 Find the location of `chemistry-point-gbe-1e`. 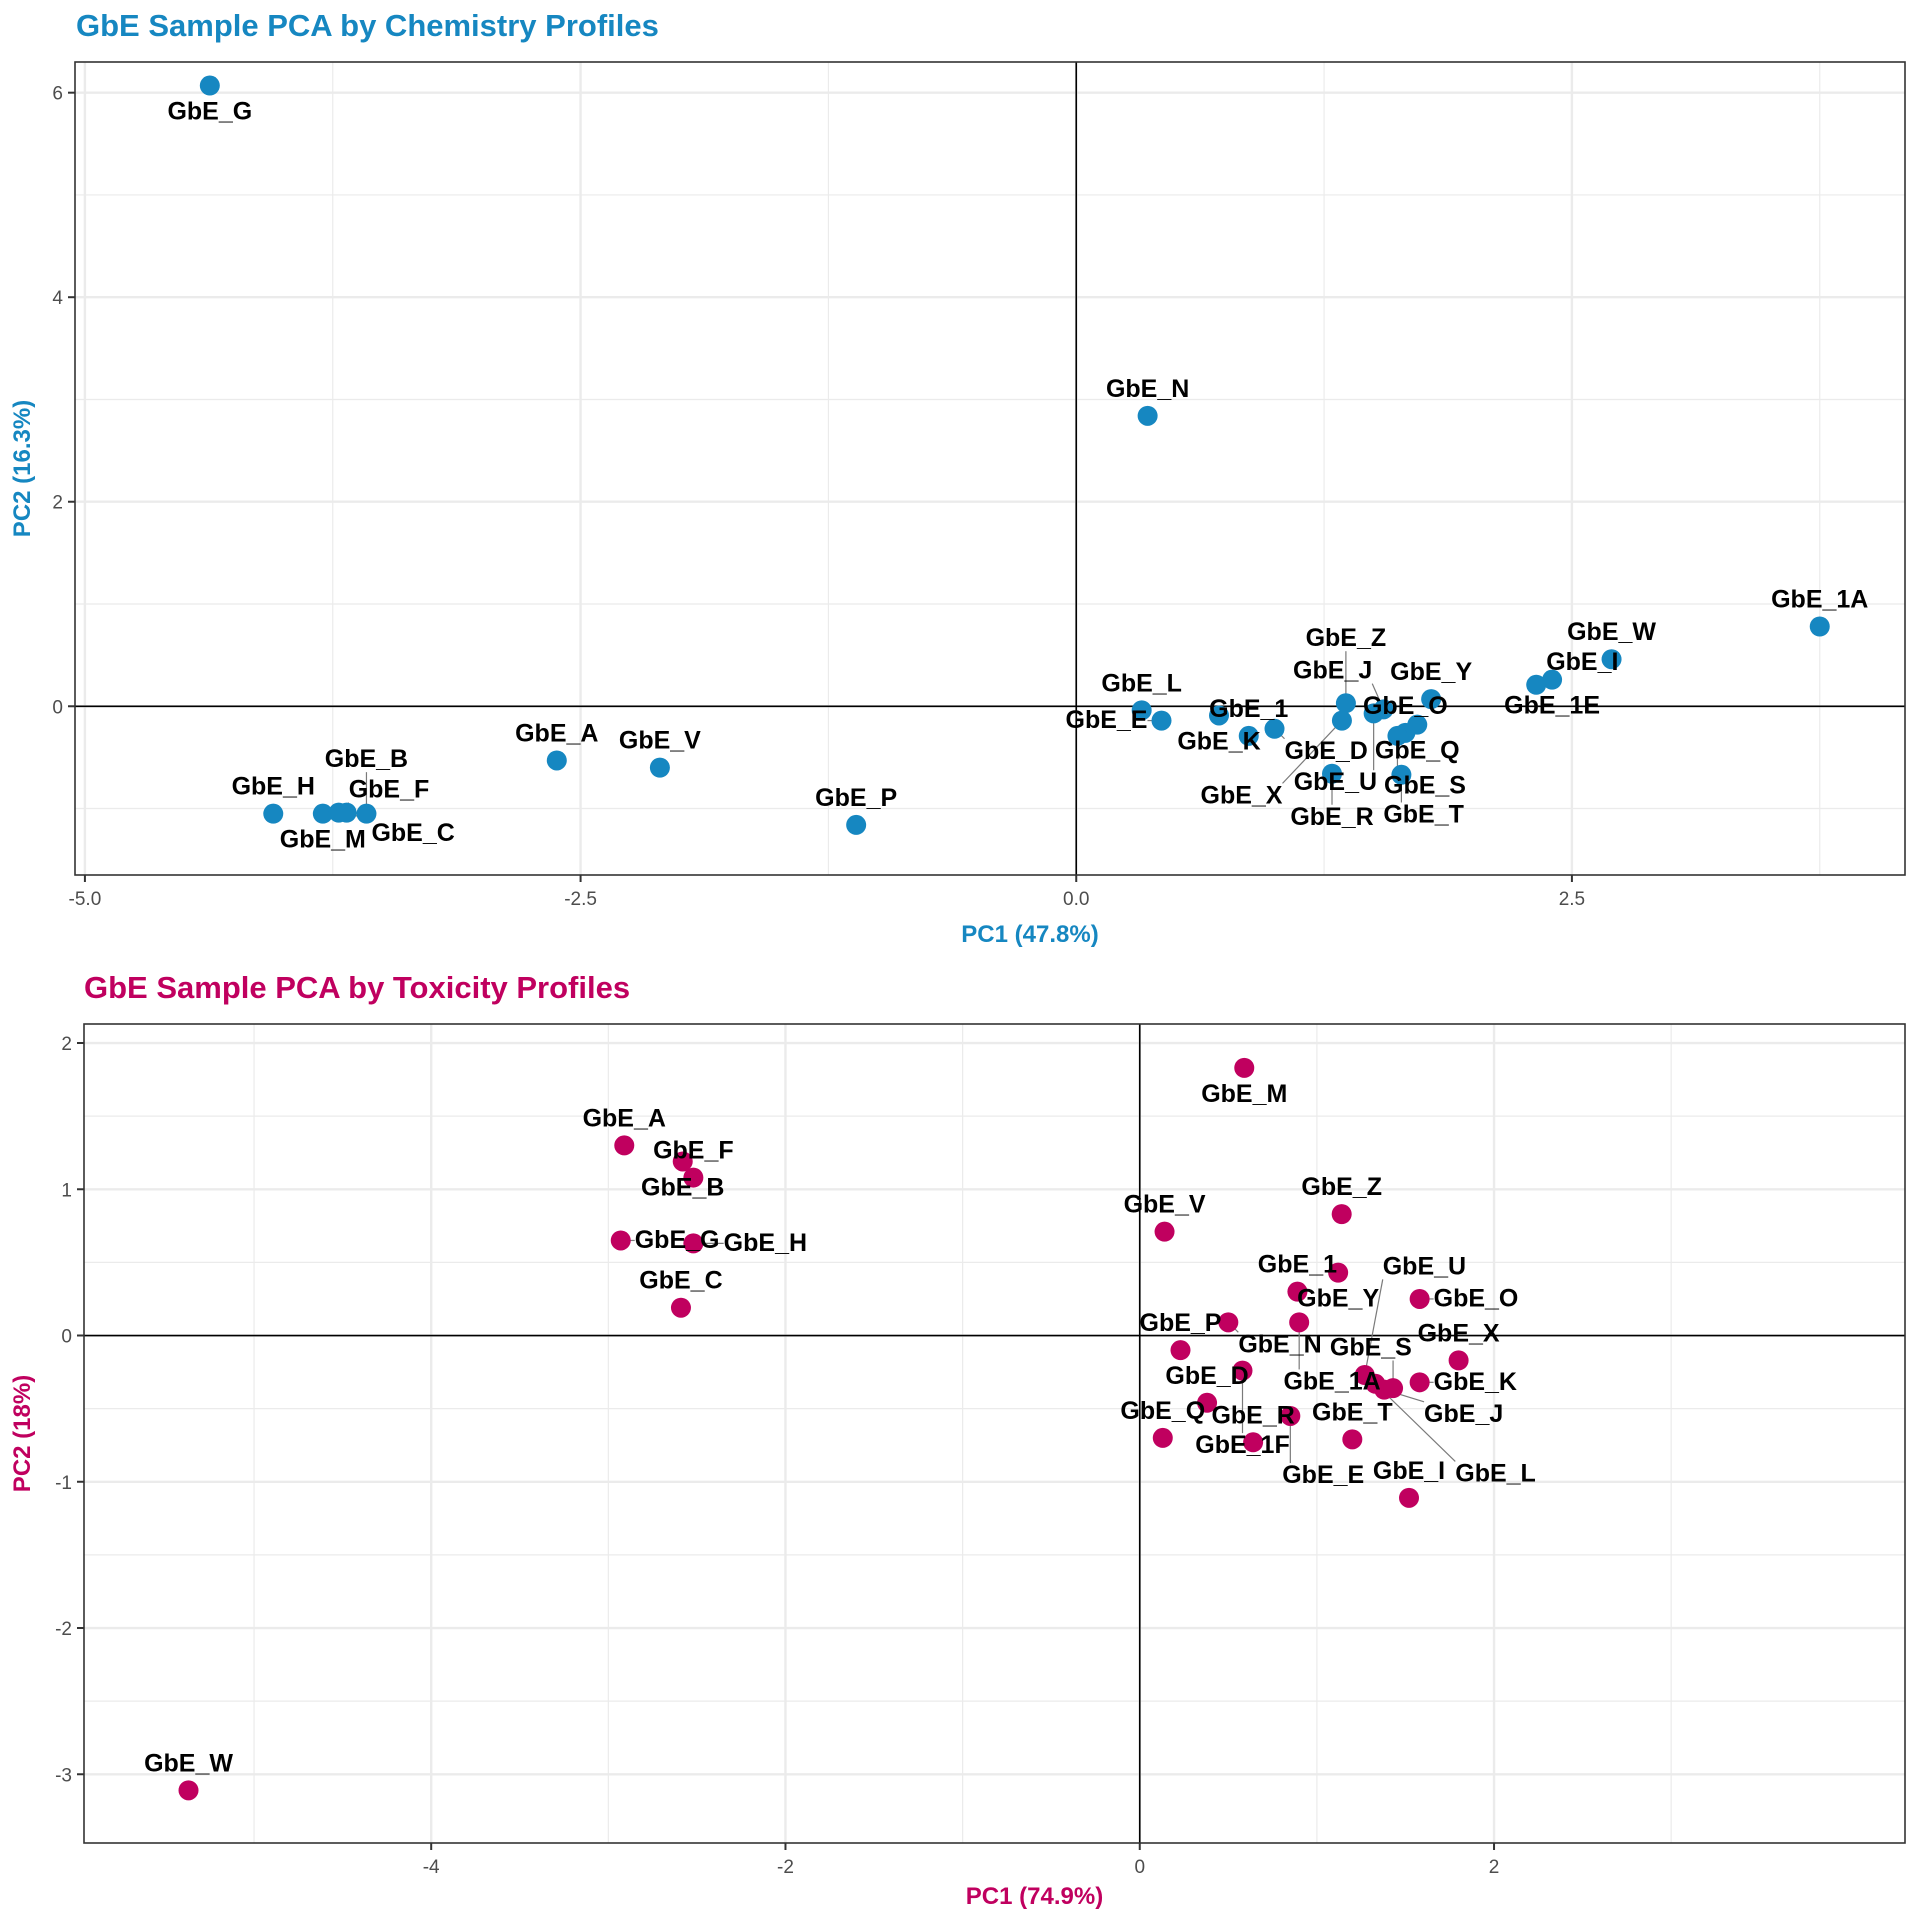

chemistry-point-gbe-1e is located at coordinates (1552, 679).